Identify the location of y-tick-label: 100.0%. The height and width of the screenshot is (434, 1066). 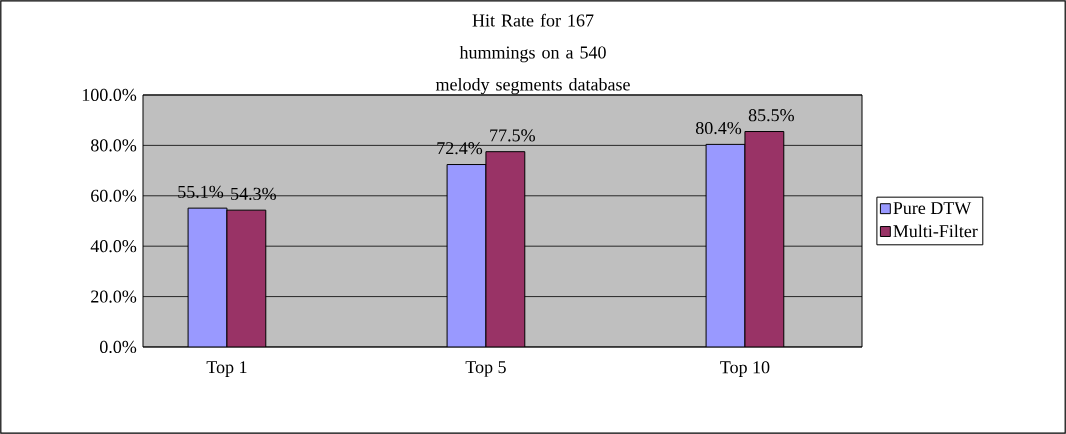
(109, 95).